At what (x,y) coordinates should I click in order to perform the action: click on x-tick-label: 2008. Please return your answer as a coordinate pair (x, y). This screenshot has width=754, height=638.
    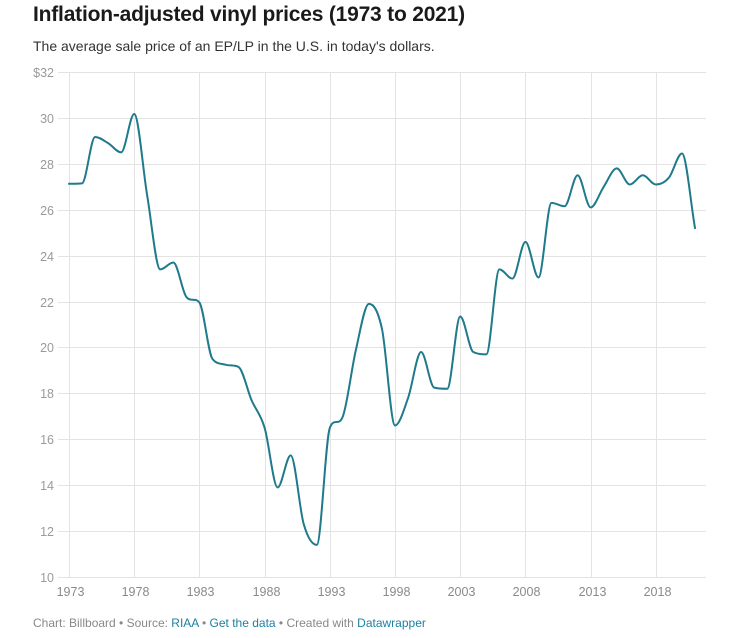
    Looking at the image, I should click on (527, 592).